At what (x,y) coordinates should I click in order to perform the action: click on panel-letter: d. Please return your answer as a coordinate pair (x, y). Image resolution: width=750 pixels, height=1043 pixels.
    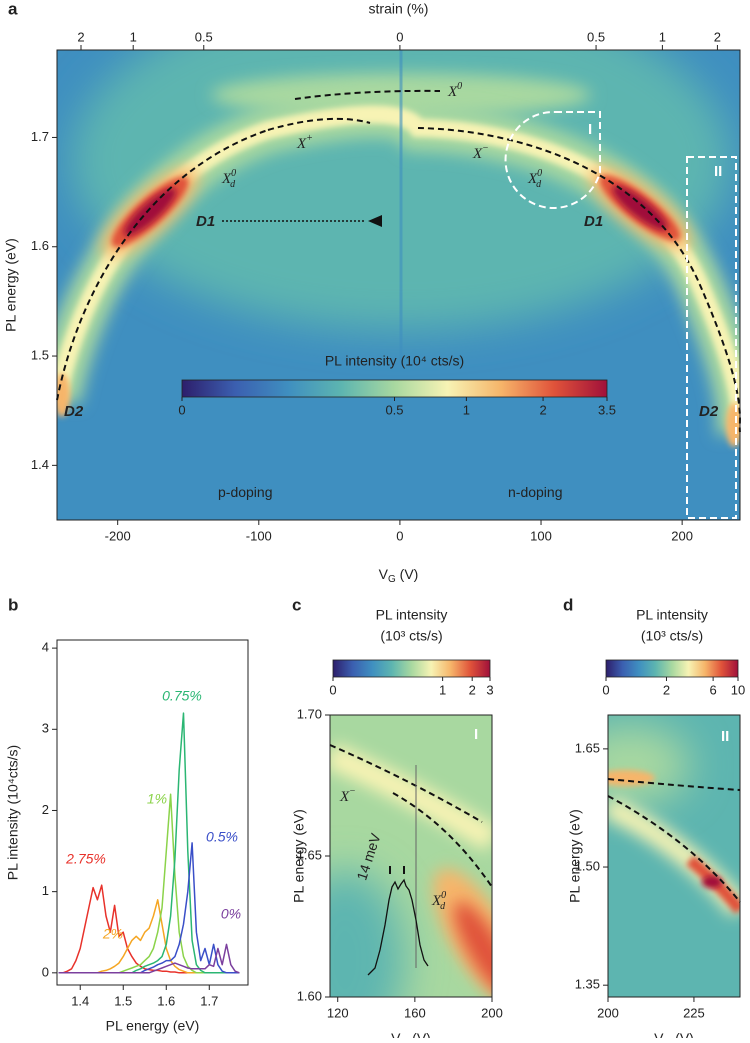
    Looking at the image, I should click on (568, 604).